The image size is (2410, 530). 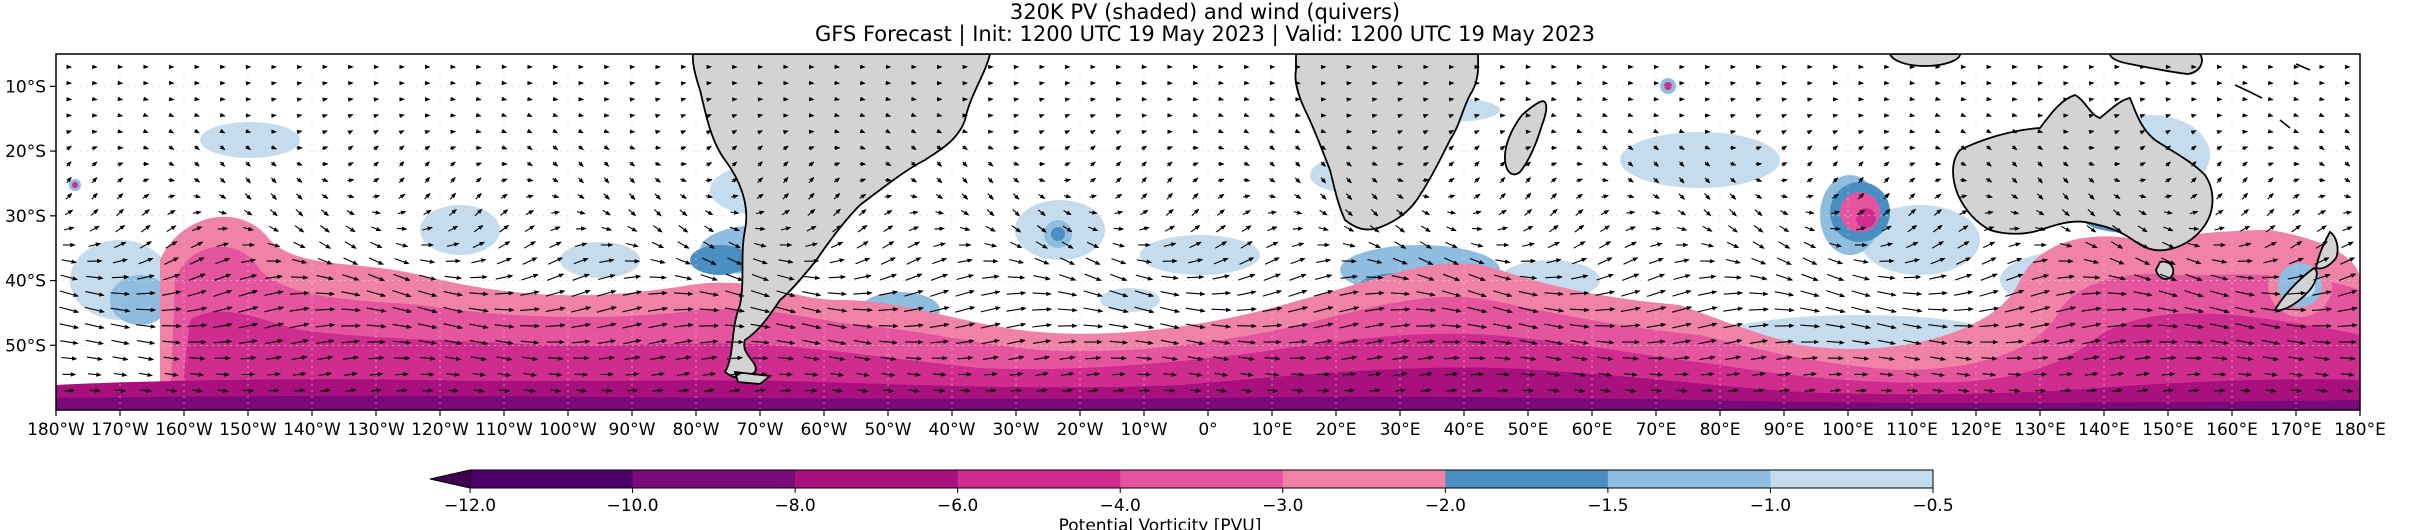 What do you see at coordinates (1058, 234) in the screenshot?
I see `pv-cutoff-south-atlantic` at bounding box center [1058, 234].